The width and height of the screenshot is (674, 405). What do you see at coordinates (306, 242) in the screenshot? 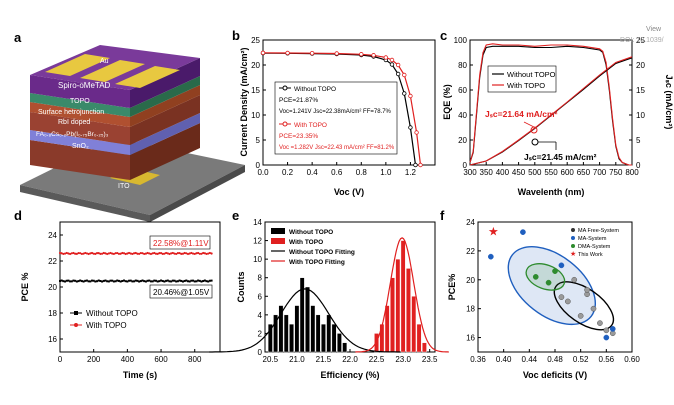
I see `legend-e-with: With TOPO` at bounding box center [306, 242].